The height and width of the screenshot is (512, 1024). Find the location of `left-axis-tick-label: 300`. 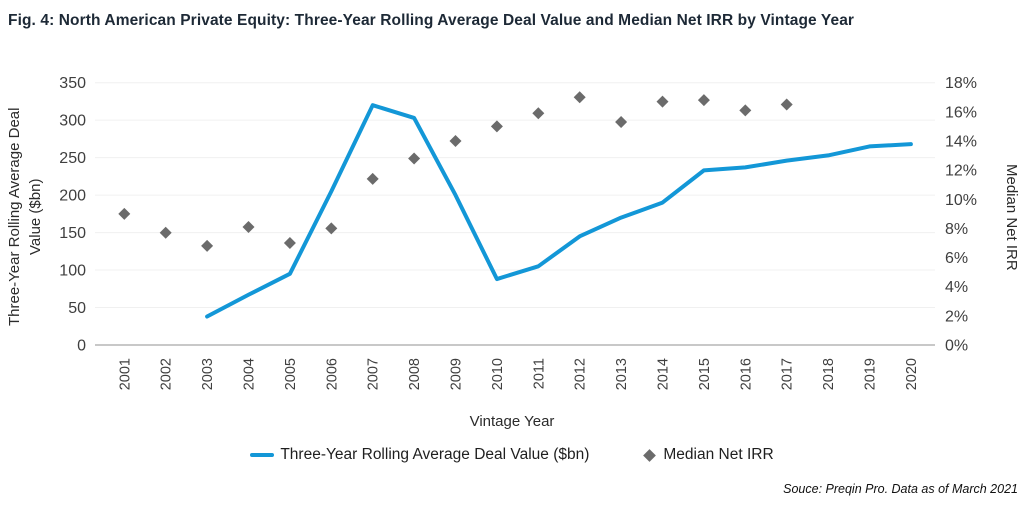

left-axis-tick-label: 300 is located at coordinates (72, 121).